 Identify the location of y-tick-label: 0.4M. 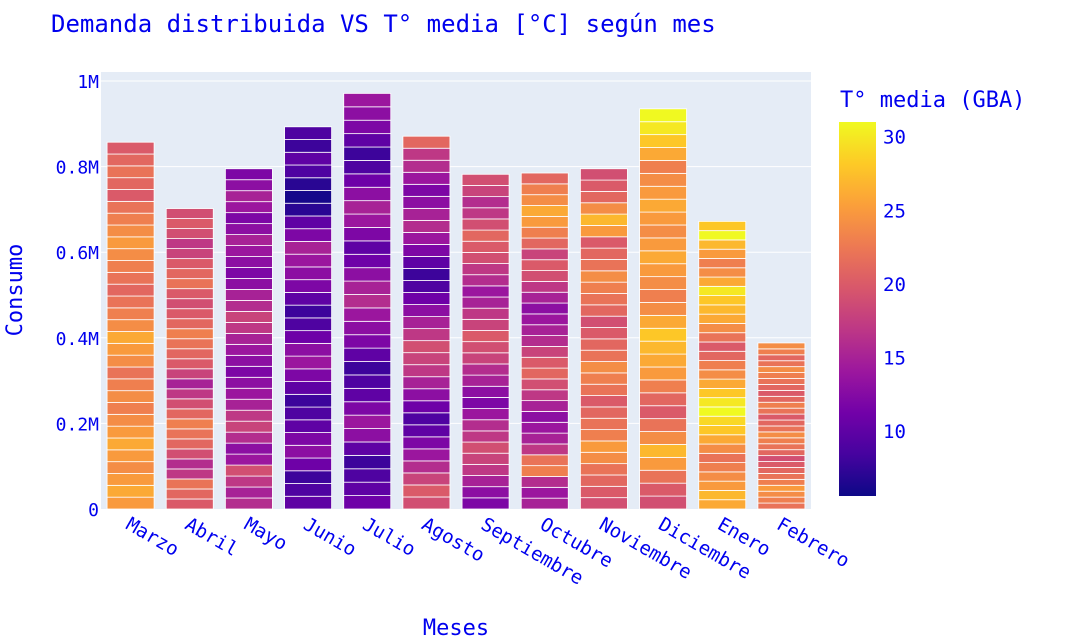
(78, 339).